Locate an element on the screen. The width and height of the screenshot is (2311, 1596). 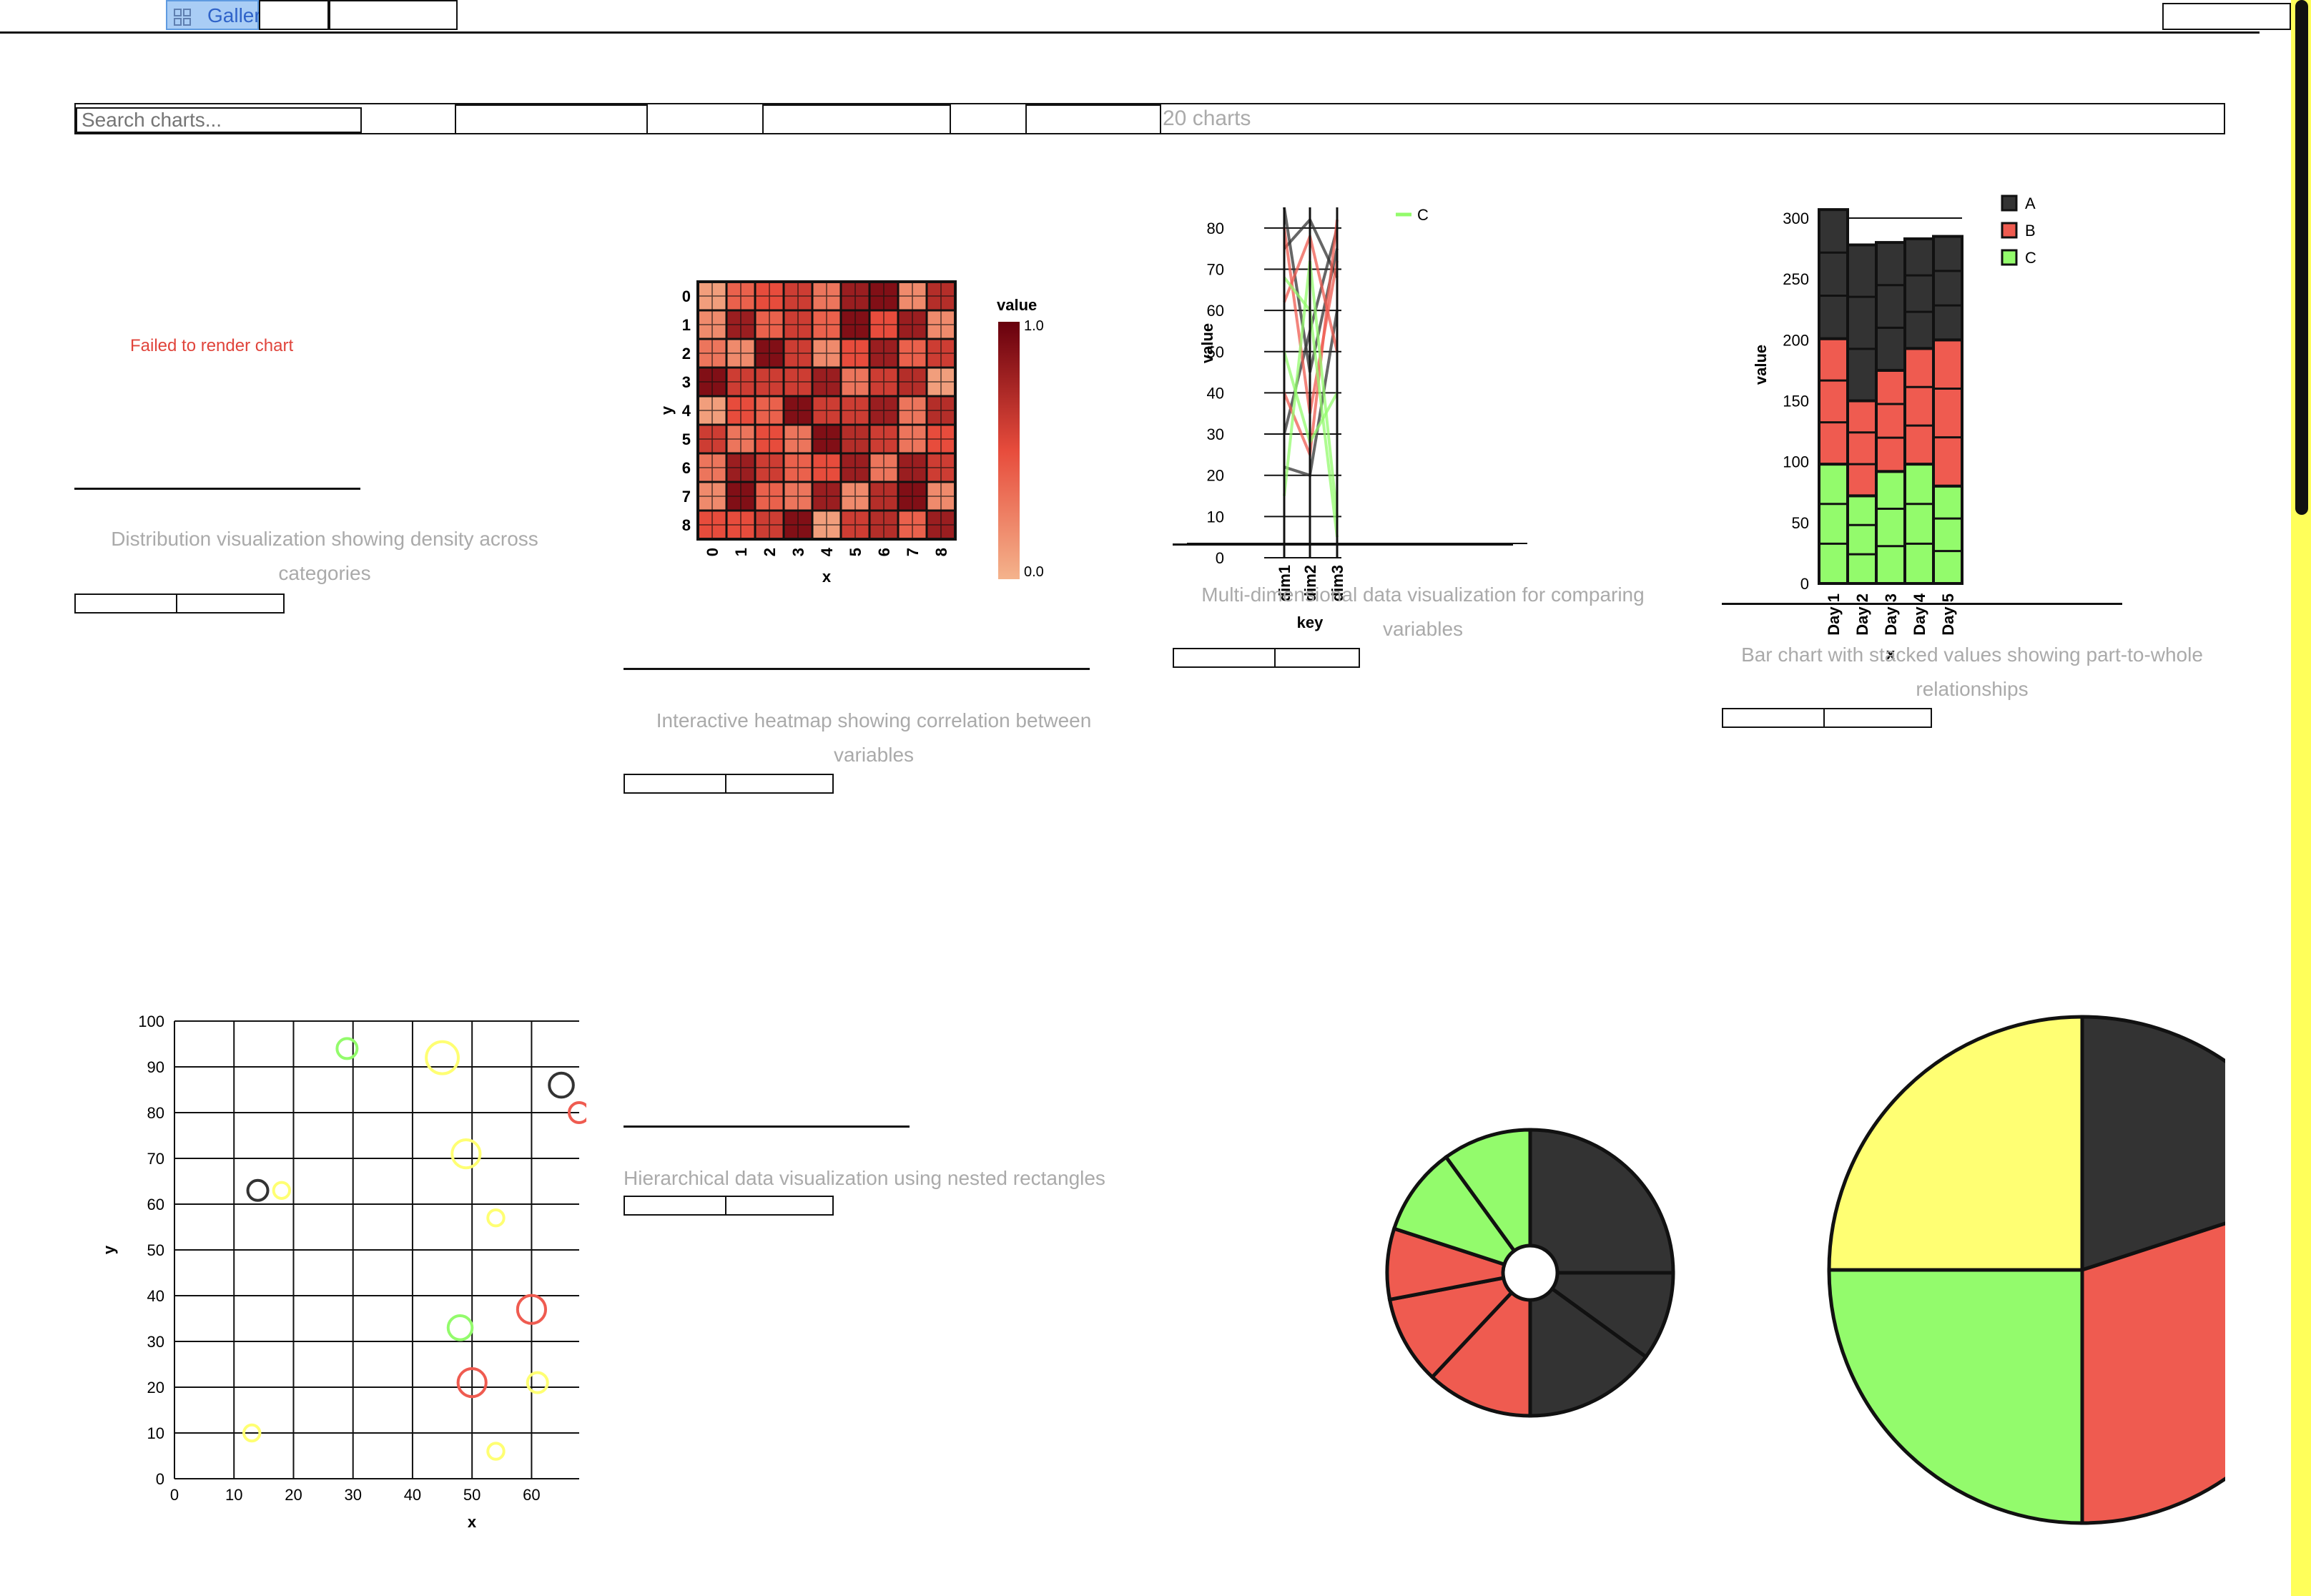
card-divider is located at coordinates (217, 489).